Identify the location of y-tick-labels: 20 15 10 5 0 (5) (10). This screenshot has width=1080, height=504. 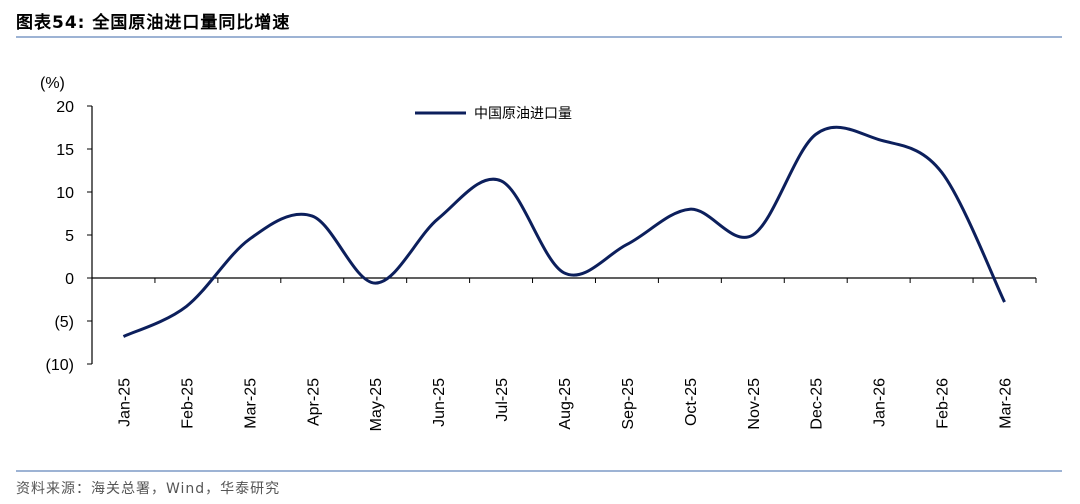
(60, 236).